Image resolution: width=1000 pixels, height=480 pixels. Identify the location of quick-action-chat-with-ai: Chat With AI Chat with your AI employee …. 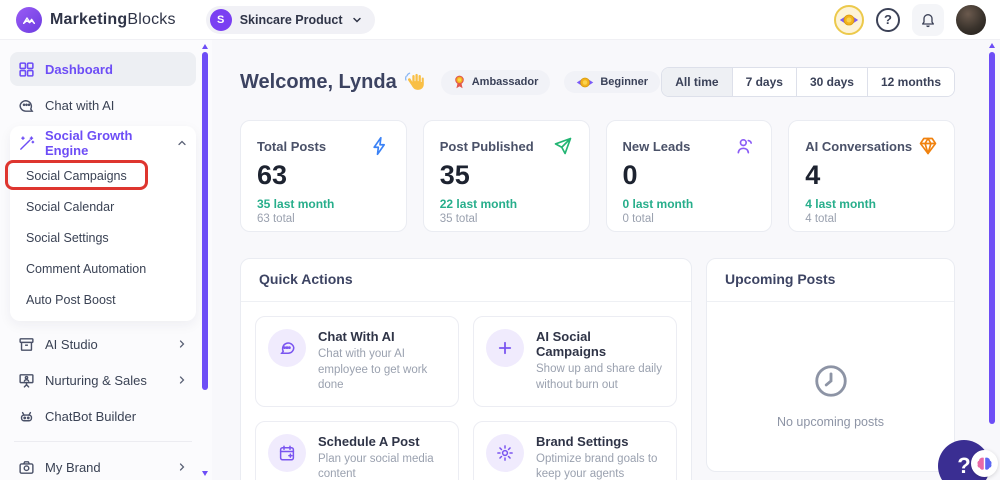
(357, 361).